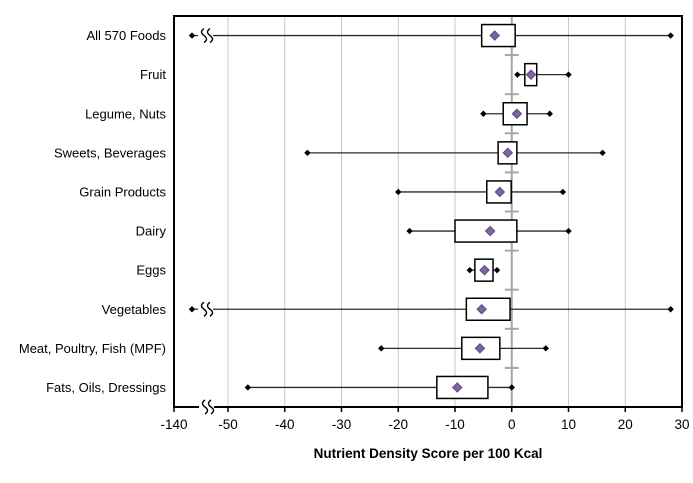 The width and height of the screenshot is (693, 483). Describe the element at coordinates (681, 424) in the screenshot. I see `x-tick-label: 30` at that location.